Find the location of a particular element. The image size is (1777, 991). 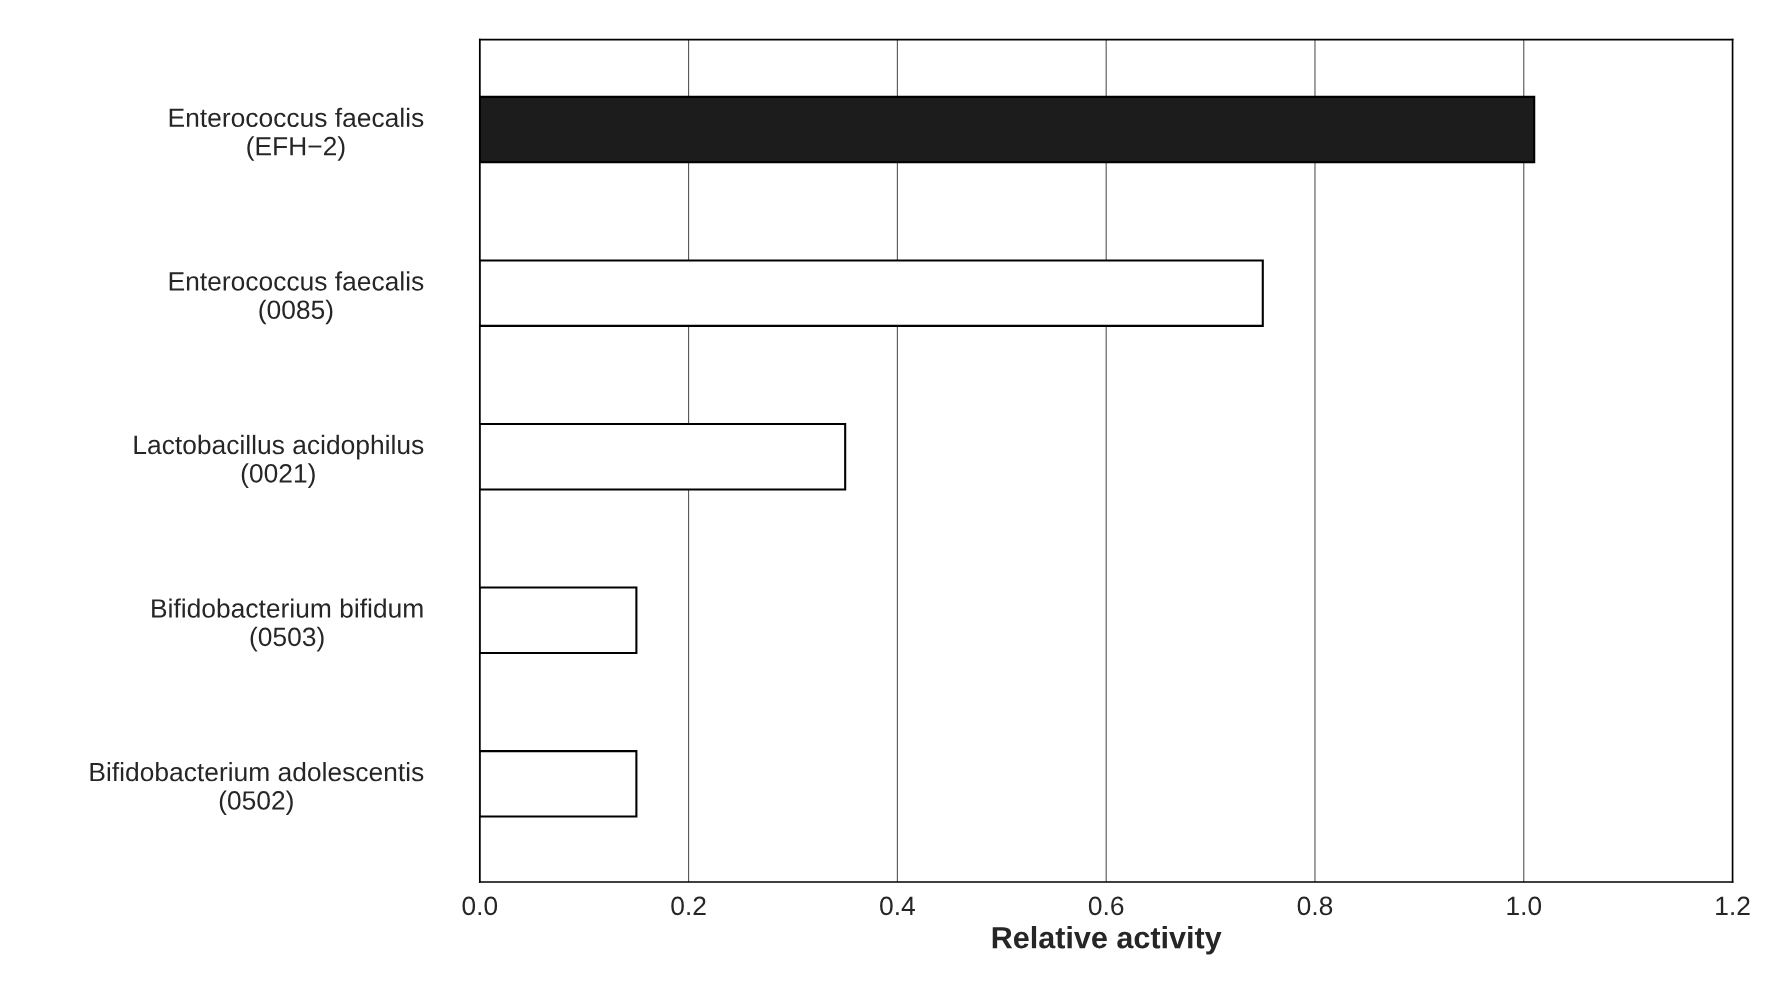

x-tick-label: 0.2 is located at coordinates (688, 906).